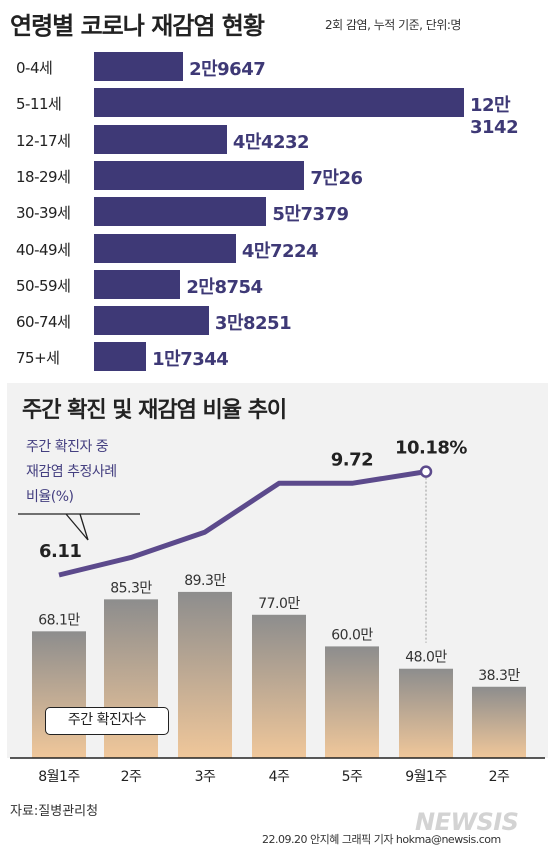 This screenshot has width=555, height=851. I want to click on legend-weekly-cases: 주간 확진자수, so click(107, 721).